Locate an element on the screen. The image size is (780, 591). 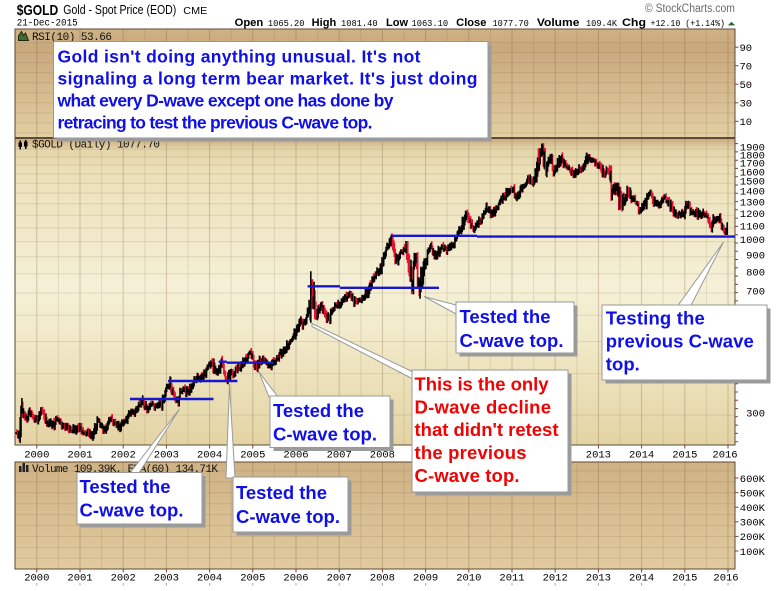
svg-text: D-wave decline is located at coordinates (483, 406).